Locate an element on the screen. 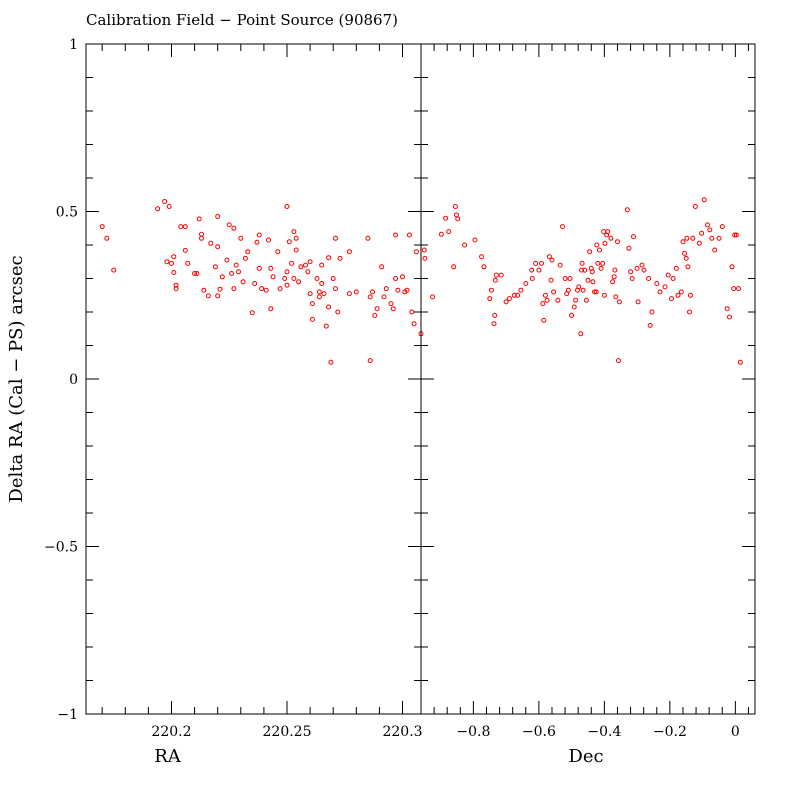 The image size is (800, 800). y-tick-label: −1 is located at coordinates (67, 715).